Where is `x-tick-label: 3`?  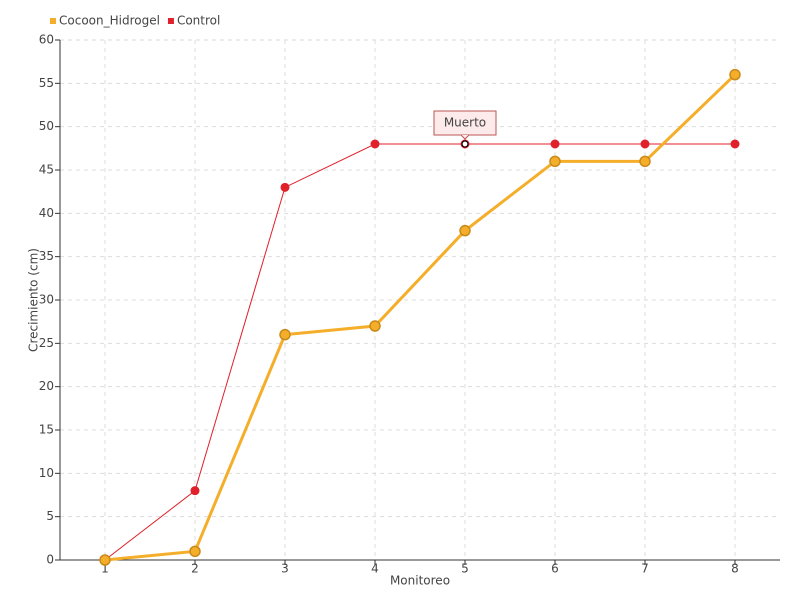
x-tick-label: 3 is located at coordinates (285, 569).